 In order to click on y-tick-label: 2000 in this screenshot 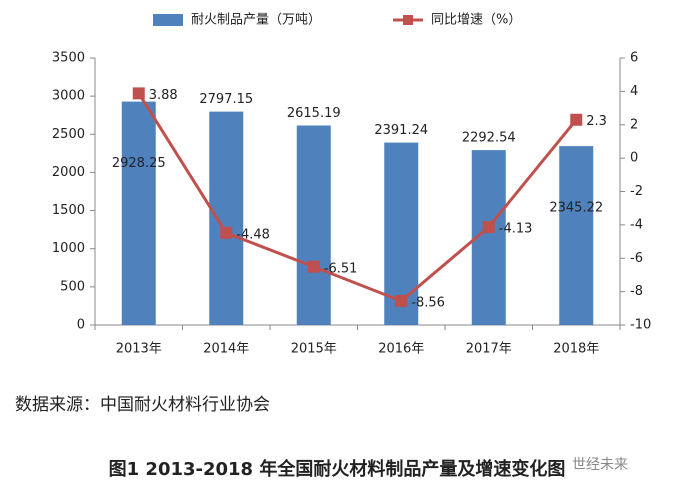, I will do `click(68, 172)`.